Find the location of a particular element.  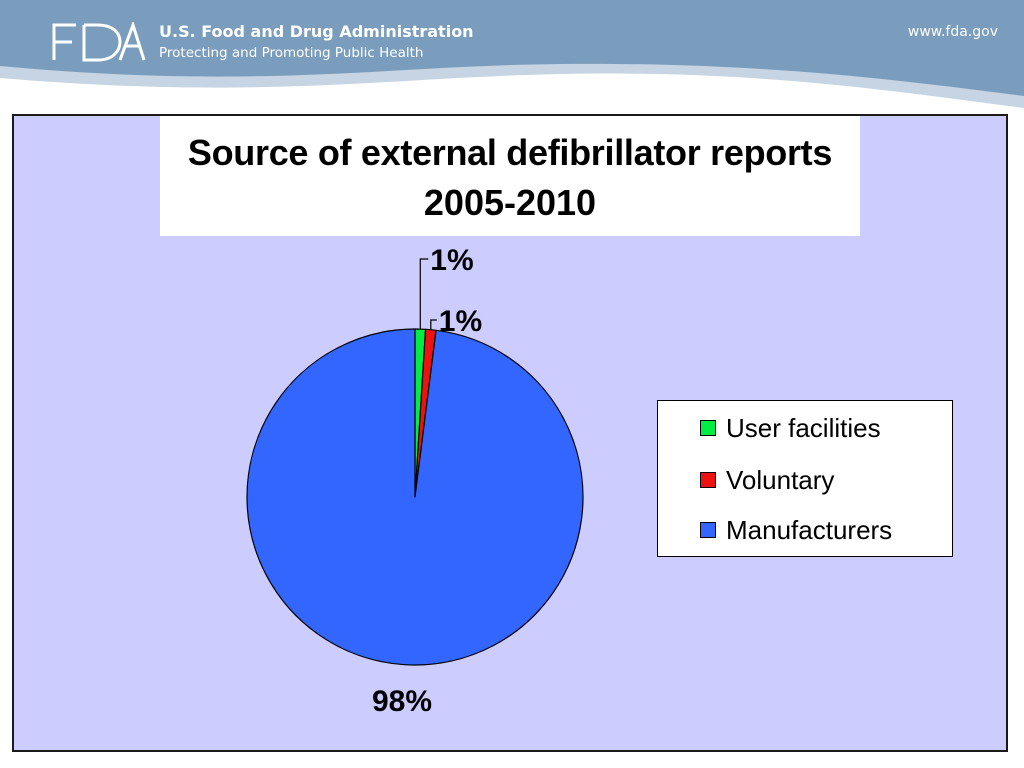

legend-item-voluntary: Voluntary is located at coordinates (767, 480).